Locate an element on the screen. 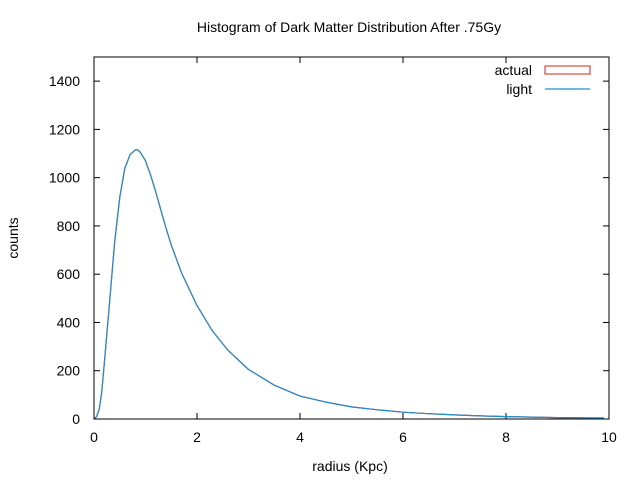  legend-label-light: light is located at coordinates (519, 89).